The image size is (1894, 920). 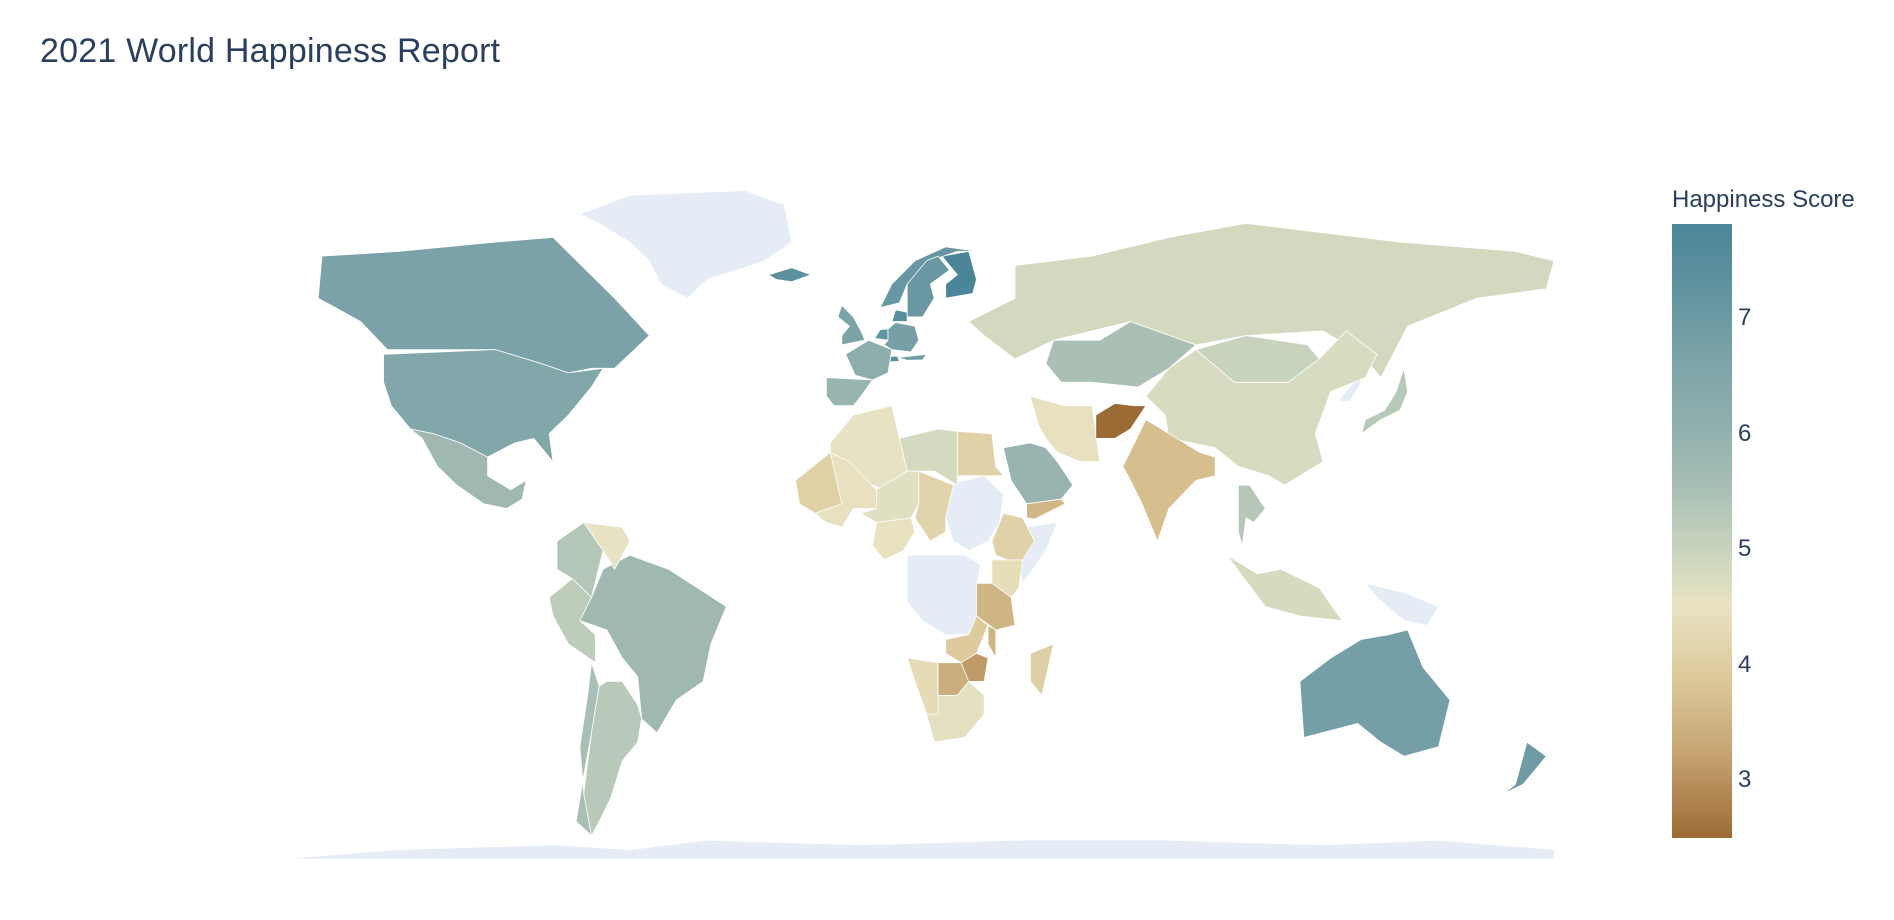 What do you see at coordinates (1702, 531) in the screenshot?
I see `colorbar-gradient` at bounding box center [1702, 531].